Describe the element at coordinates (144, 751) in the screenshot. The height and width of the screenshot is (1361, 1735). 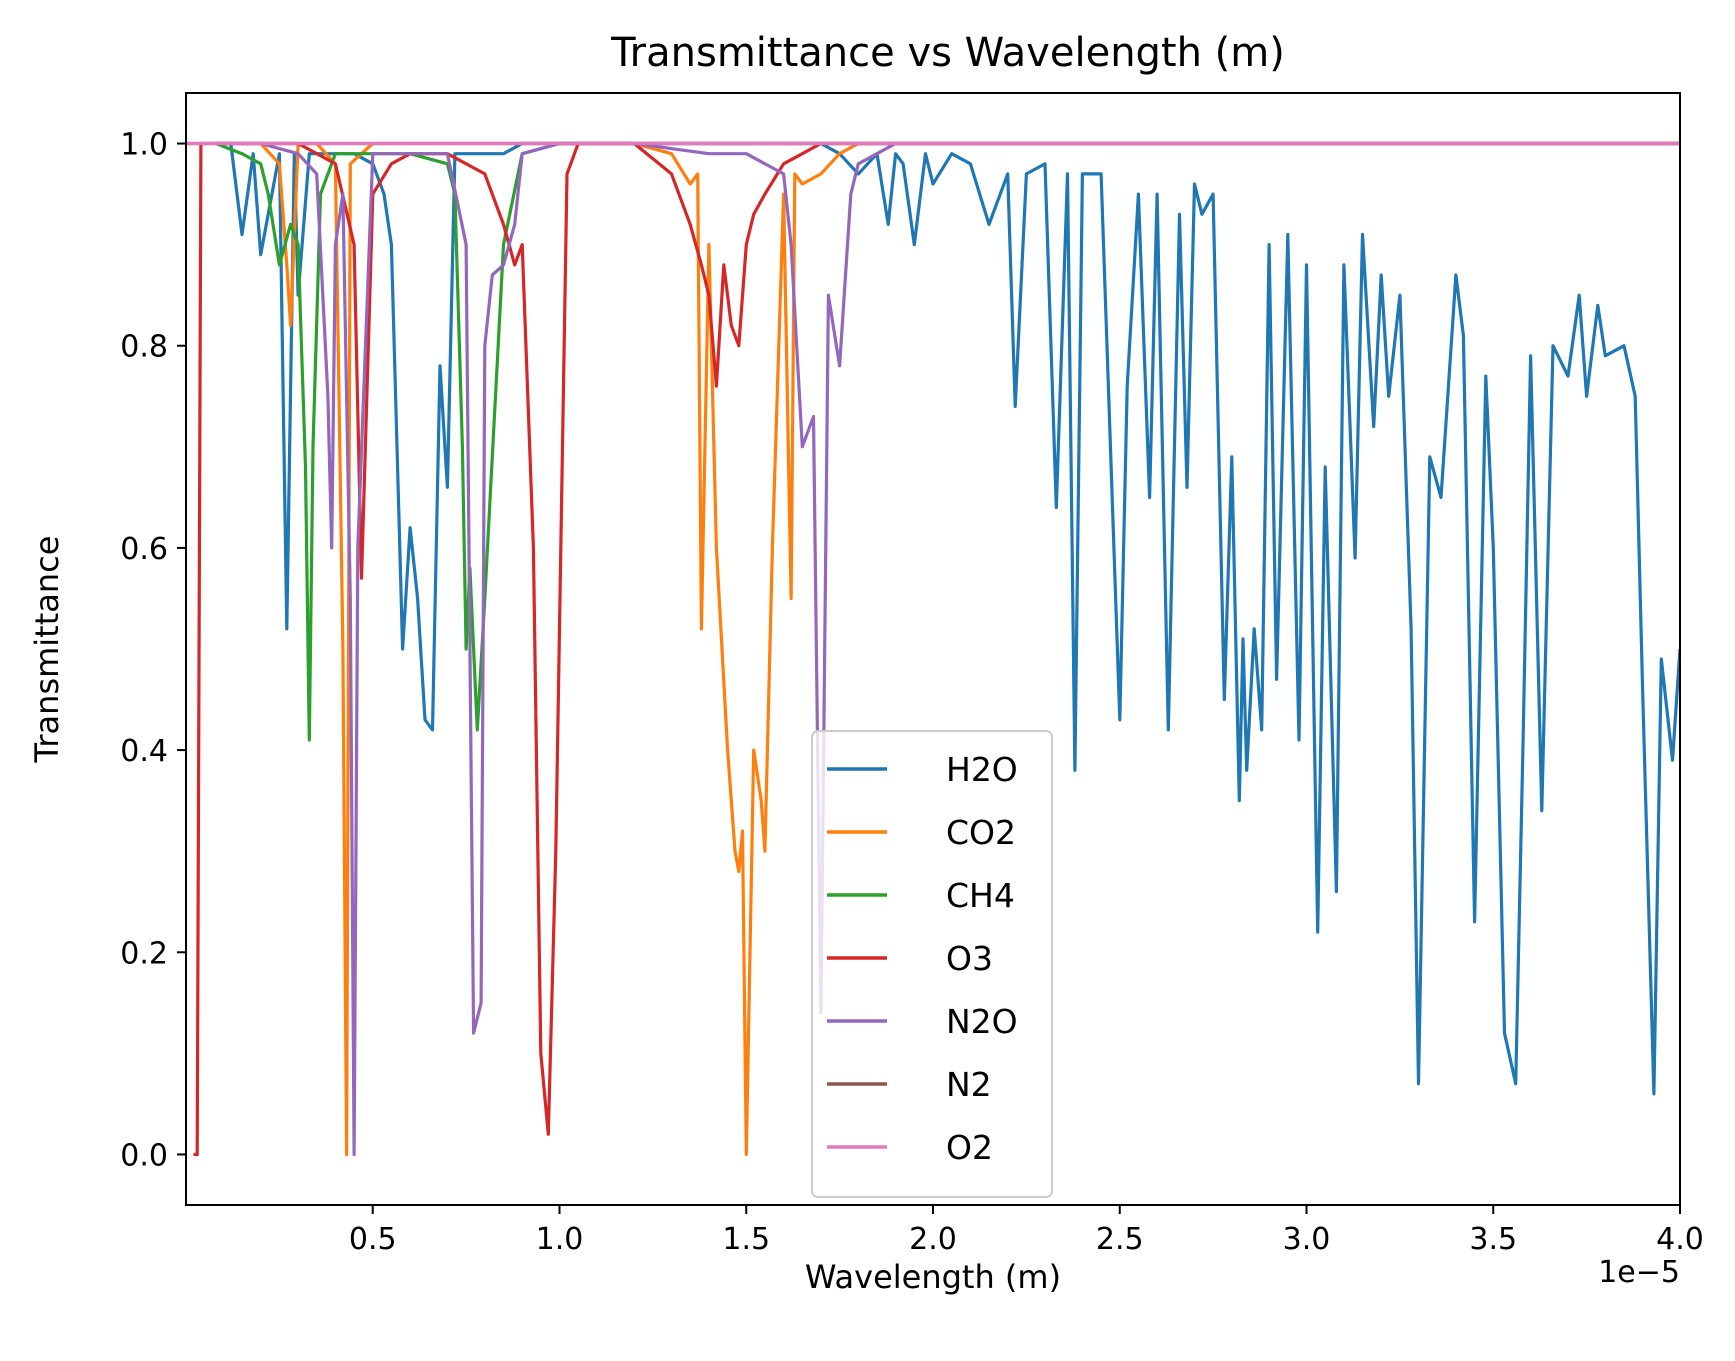
I see `y-tick-label: 0.4` at that location.